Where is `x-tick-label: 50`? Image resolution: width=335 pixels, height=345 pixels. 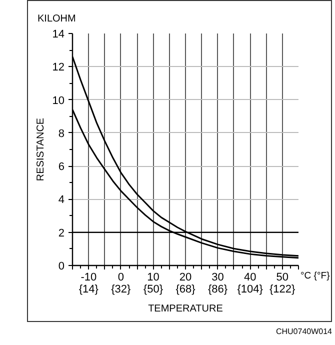
x-tick-label: 50 is located at coordinates (282, 278).